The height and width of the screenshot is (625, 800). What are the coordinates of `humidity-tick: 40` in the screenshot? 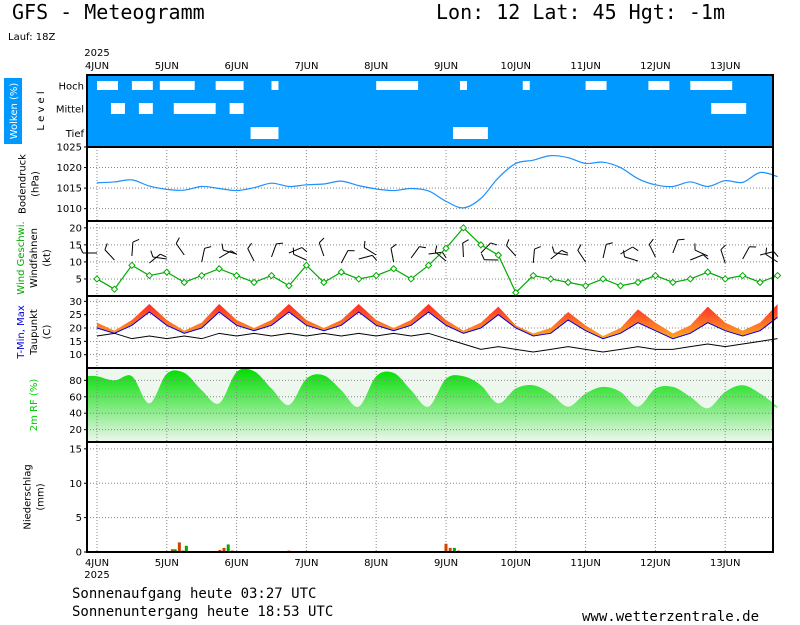 It's located at (75, 414).